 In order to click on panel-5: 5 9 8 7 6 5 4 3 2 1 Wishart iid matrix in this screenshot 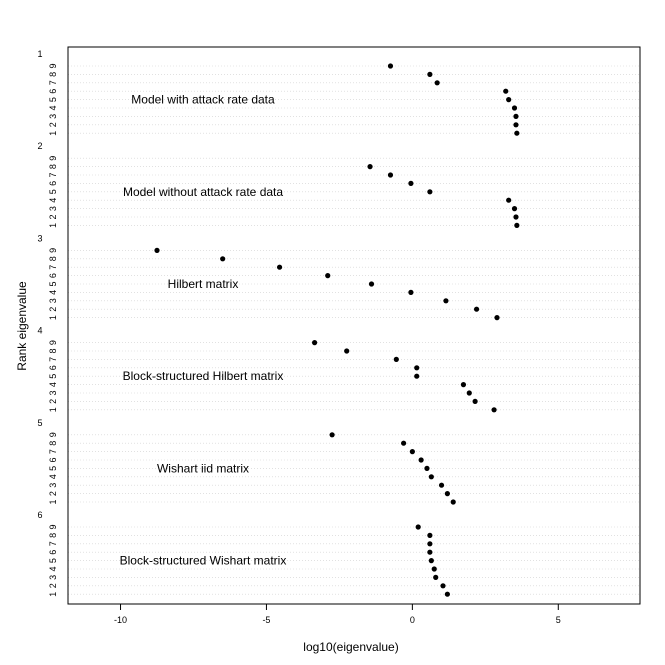, I will do `click(246, 461)`.